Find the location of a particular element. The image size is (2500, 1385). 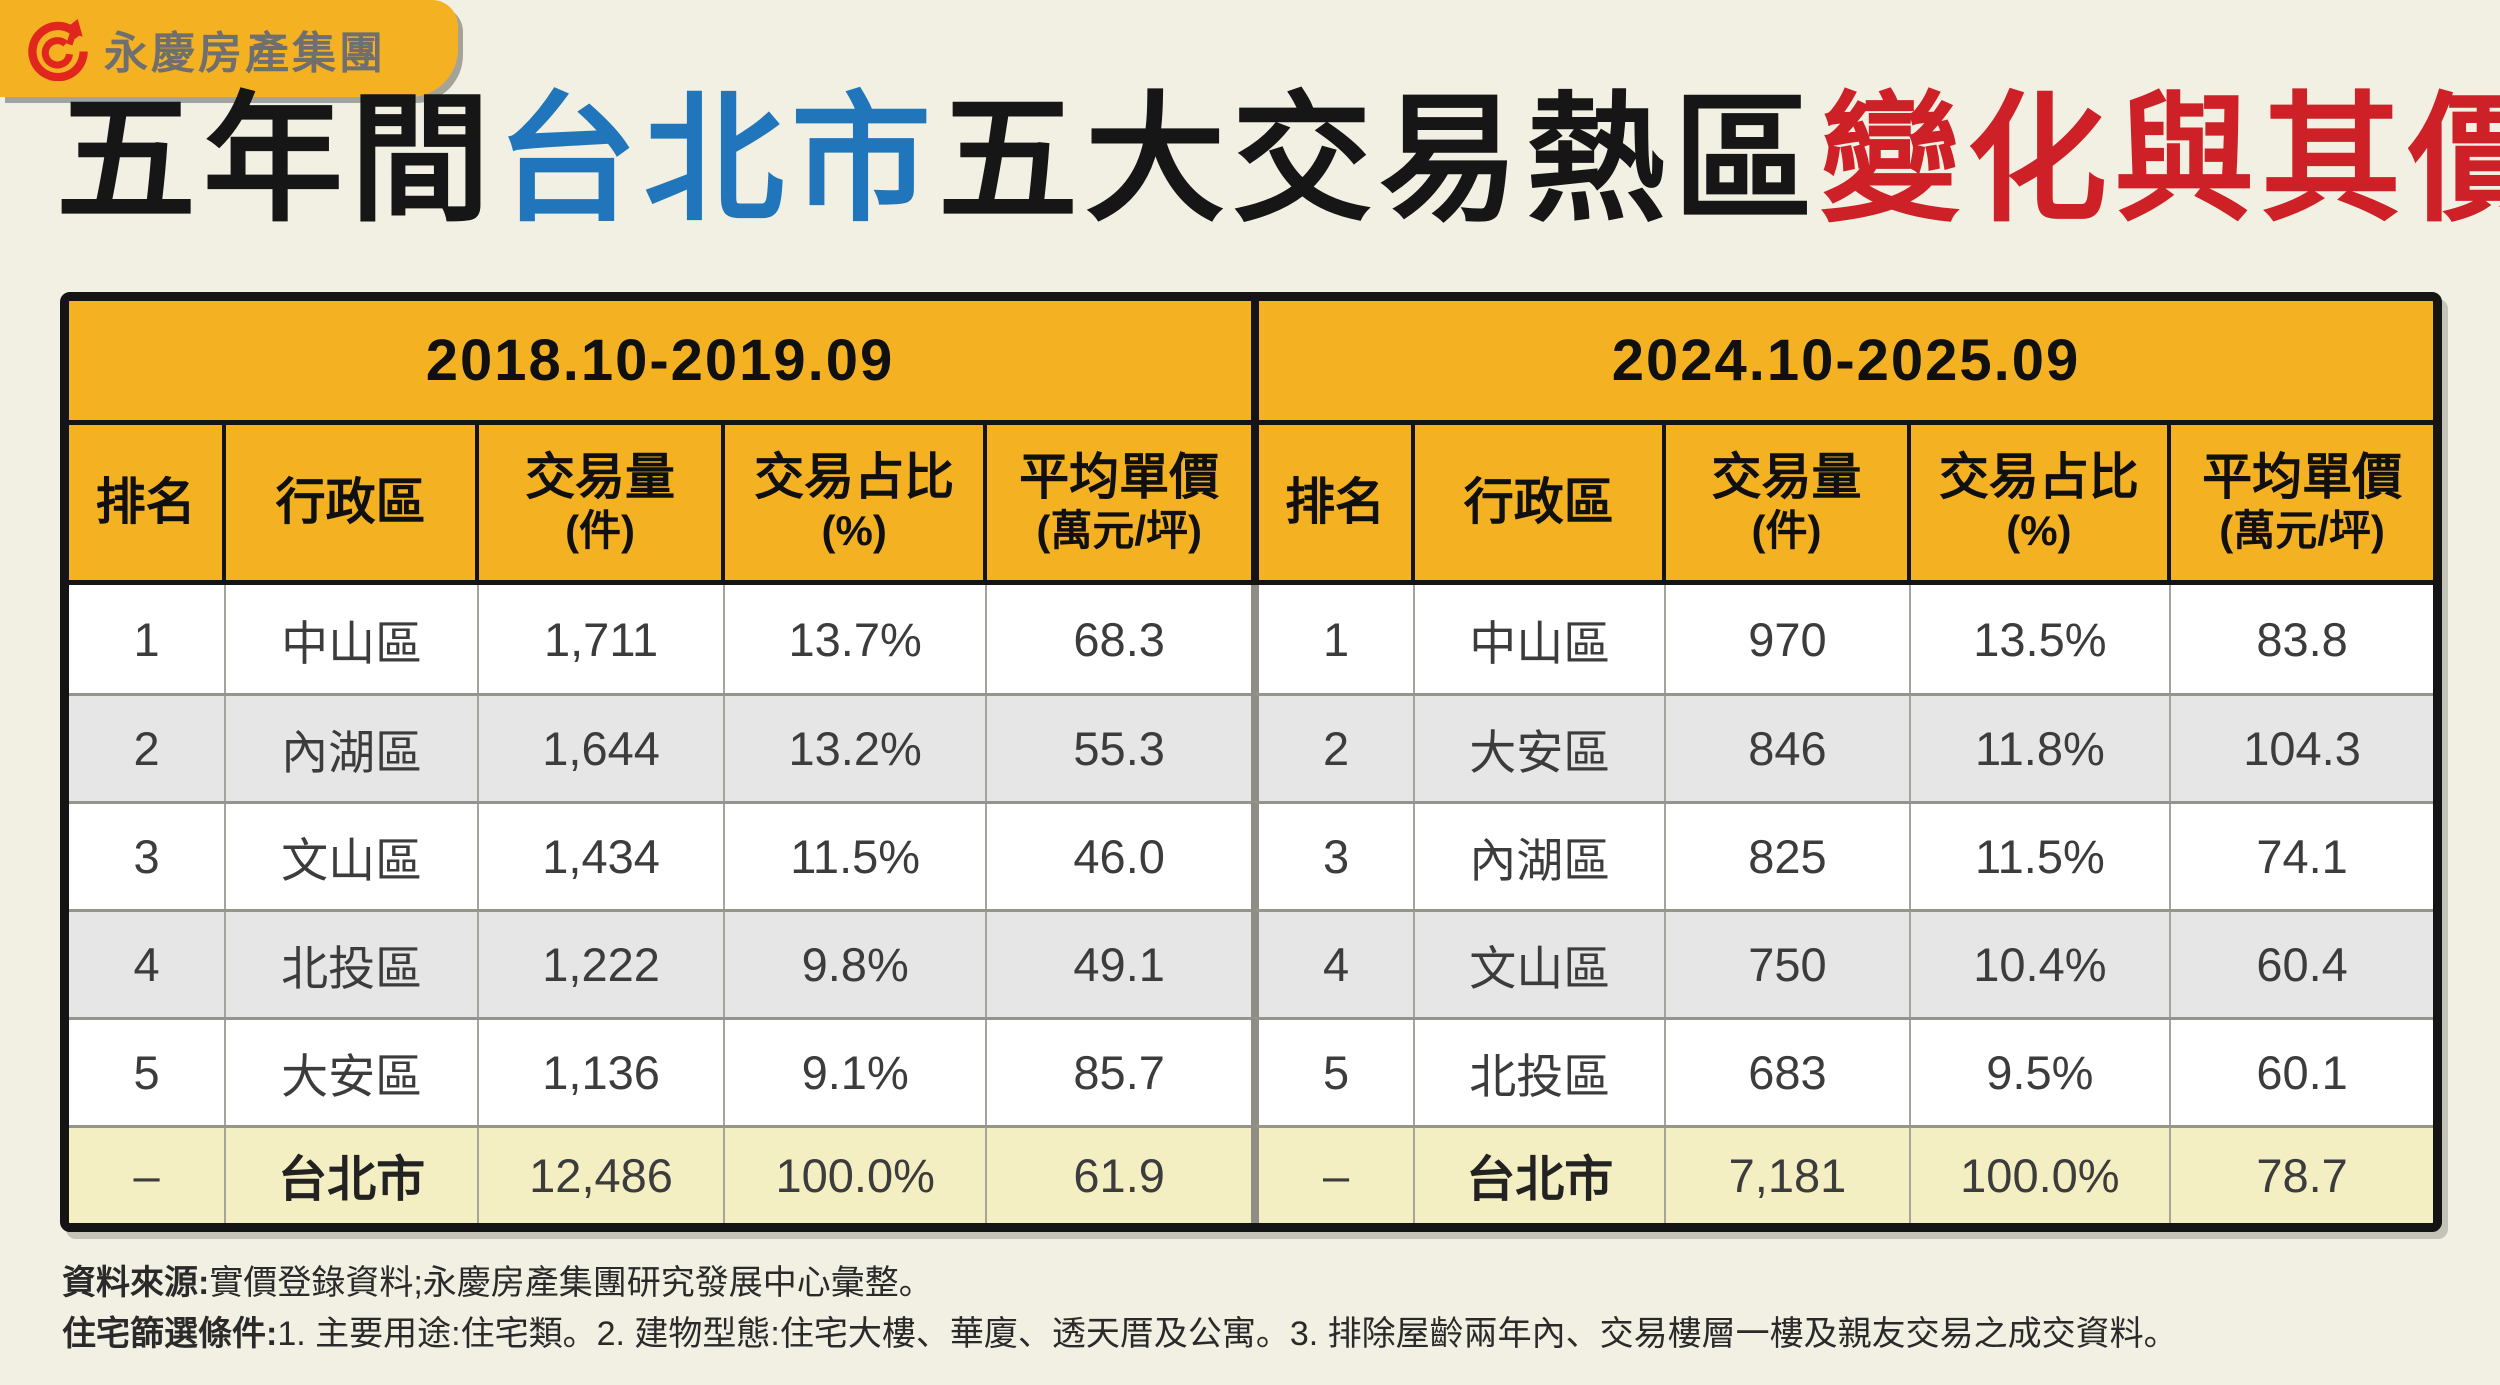

filter-label: 住宅篩選條件: is located at coordinates (170, 1334).